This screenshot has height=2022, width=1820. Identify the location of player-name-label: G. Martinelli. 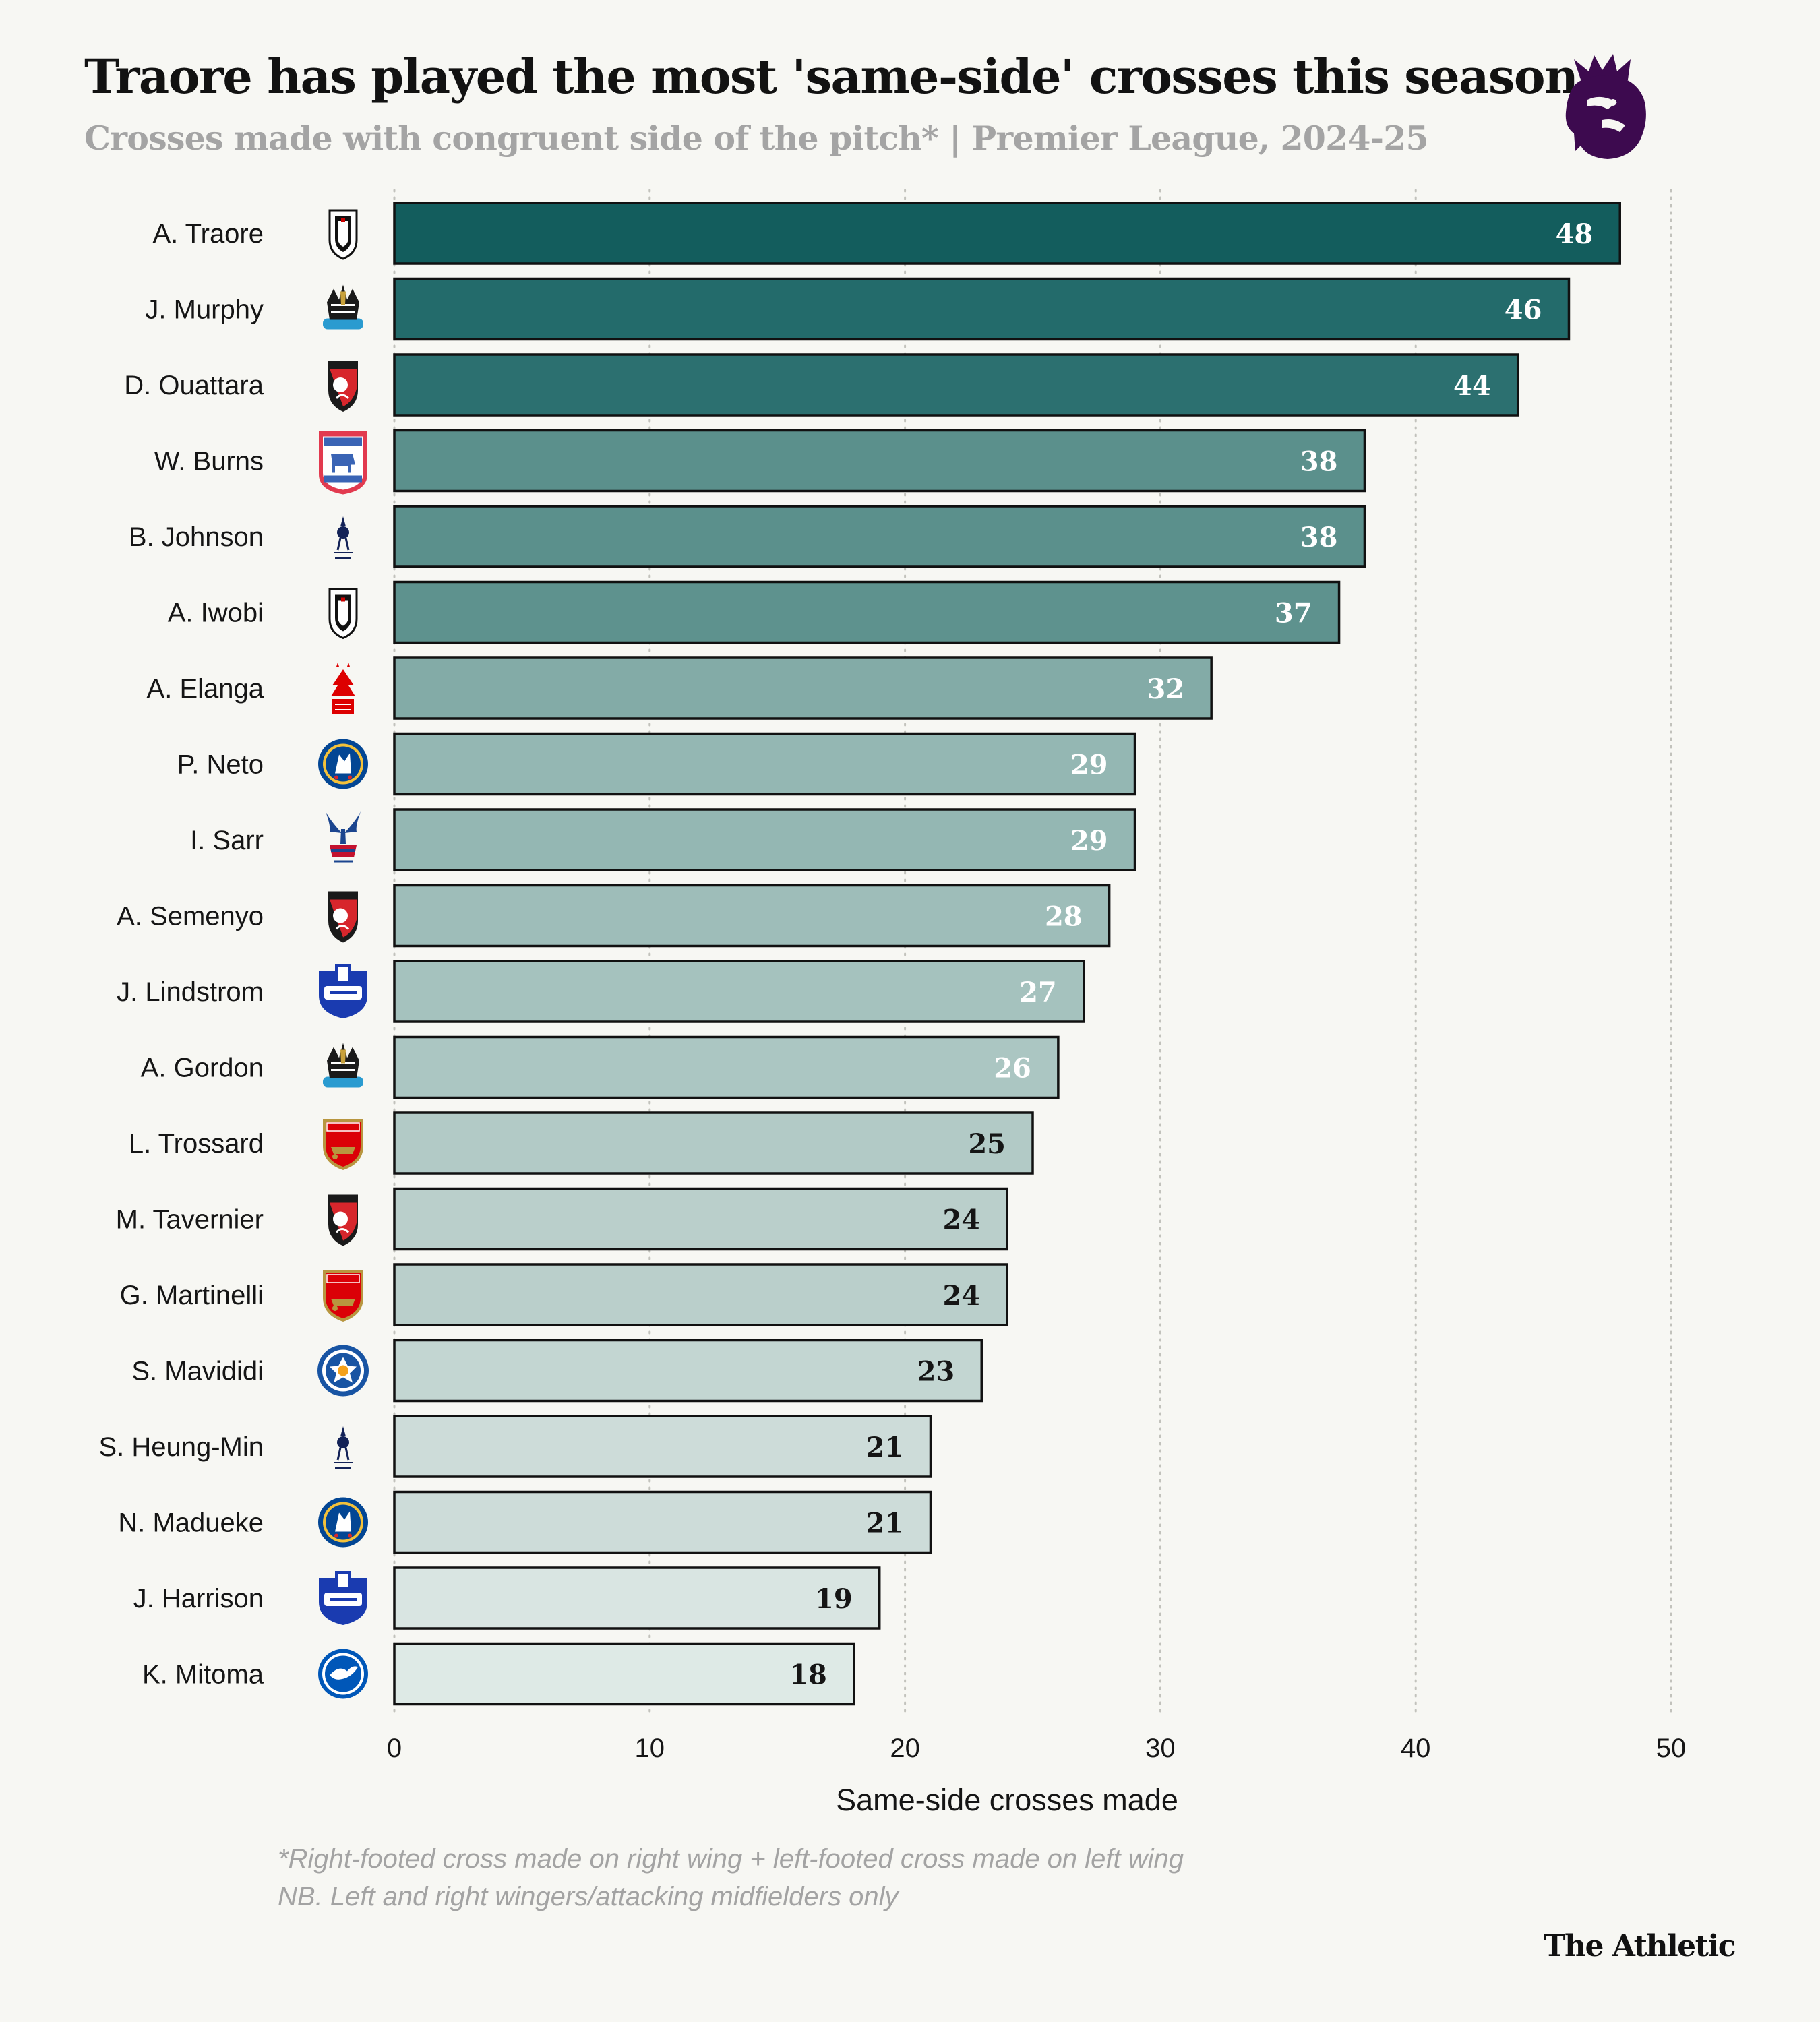
(192, 1295).